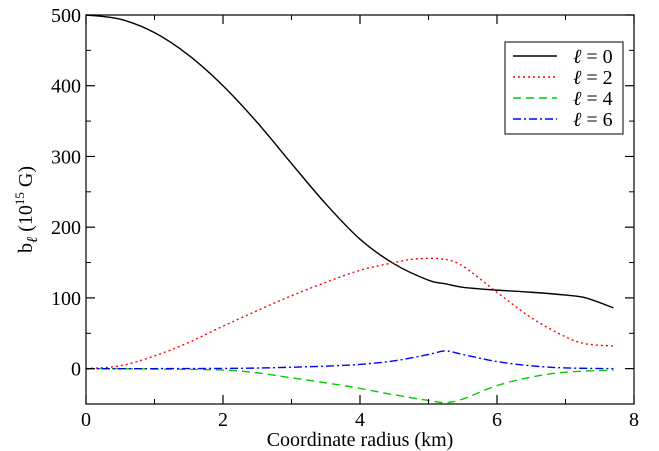  Describe the element at coordinates (66, 299) in the screenshot. I see `y-tick-label: 100` at that location.